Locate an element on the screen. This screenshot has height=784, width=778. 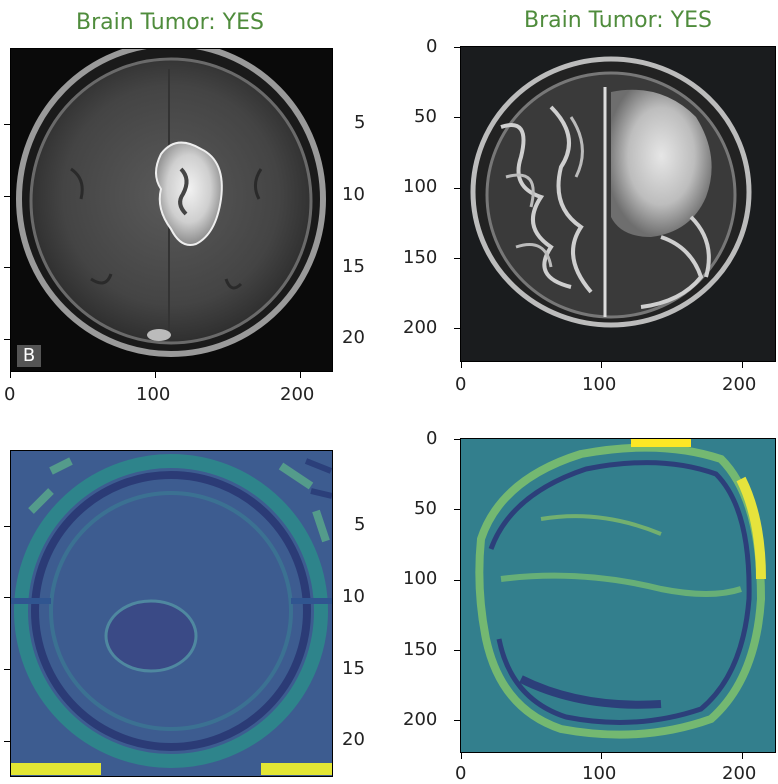
bl-ytick-15: 15 is located at coordinates (353, 668).